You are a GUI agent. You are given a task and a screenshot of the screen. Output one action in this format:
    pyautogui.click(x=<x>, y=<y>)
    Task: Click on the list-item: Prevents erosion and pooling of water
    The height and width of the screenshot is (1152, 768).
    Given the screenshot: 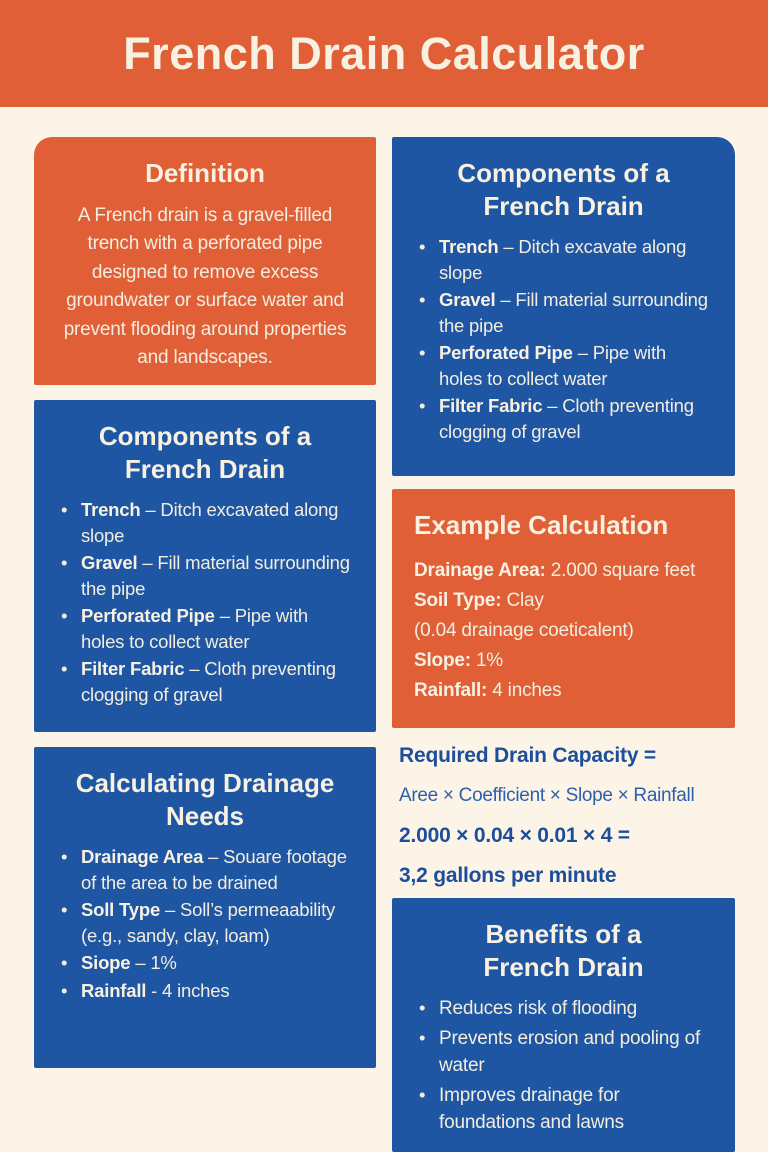 What is the action you would take?
    pyautogui.click(x=563, y=1052)
    